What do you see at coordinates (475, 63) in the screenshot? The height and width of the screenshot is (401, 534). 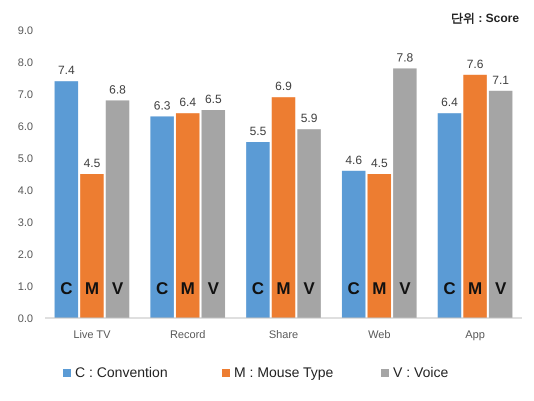 I see `data-label: 7.6` at bounding box center [475, 63].